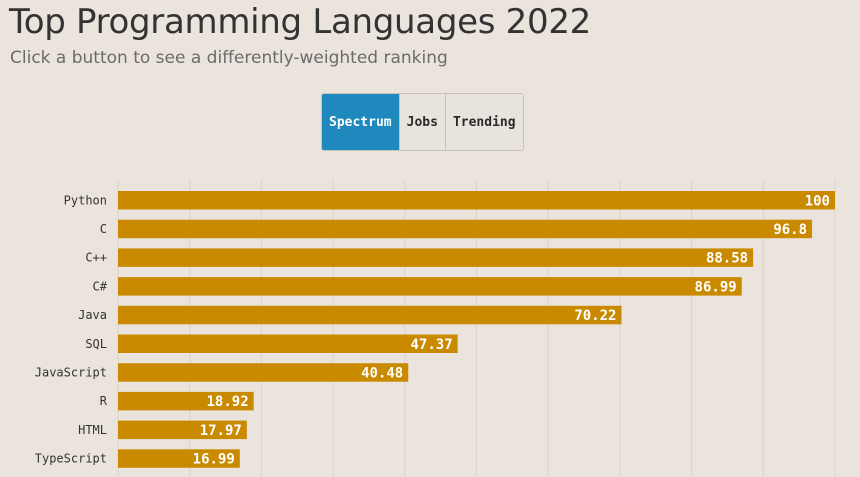 The width and height of the screenshot is (860, 477). What do you see at coordinates (727, 259) in the screenshot?
I see `value-label: 88.58` at bounding box center [727, 259].